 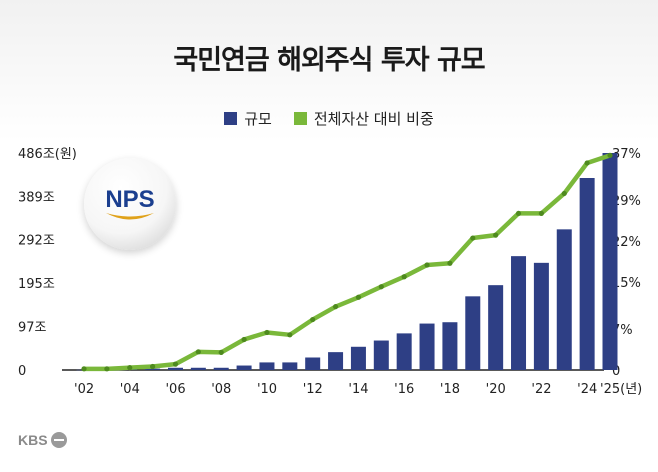 What do you see at coordinates (621, 389) in the screenshot?
I see `x-tick-label: '25(년)` at bounding box center [621, 389].